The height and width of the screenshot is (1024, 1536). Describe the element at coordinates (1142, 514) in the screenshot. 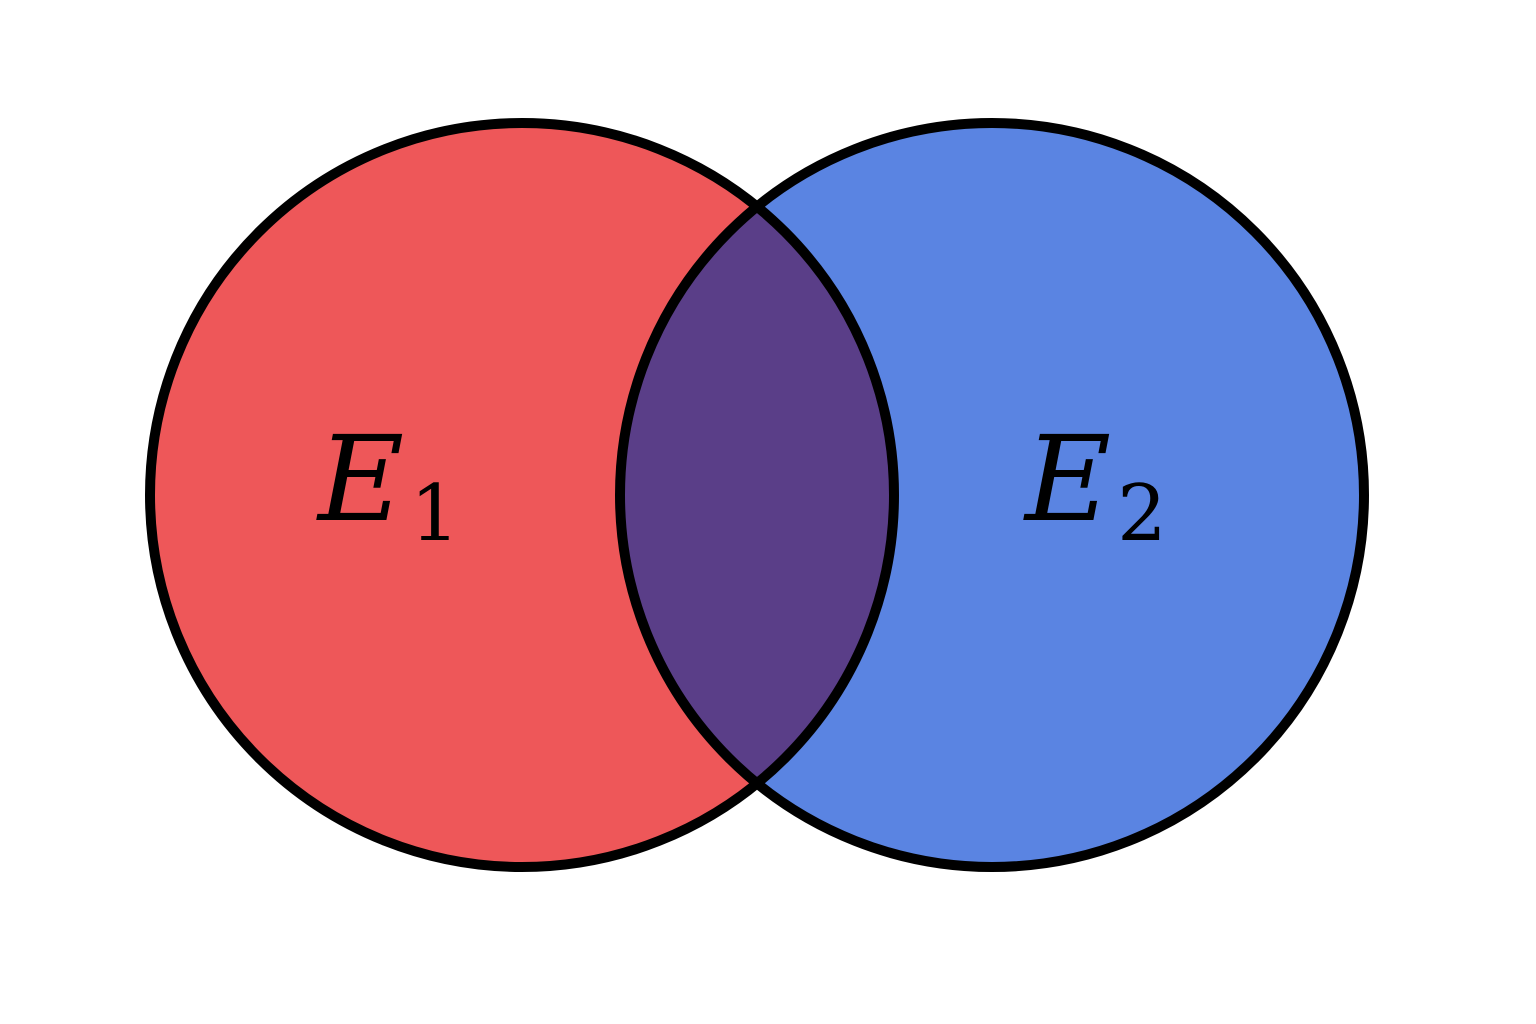

I see `set-e2-subscript: 2` at that location.